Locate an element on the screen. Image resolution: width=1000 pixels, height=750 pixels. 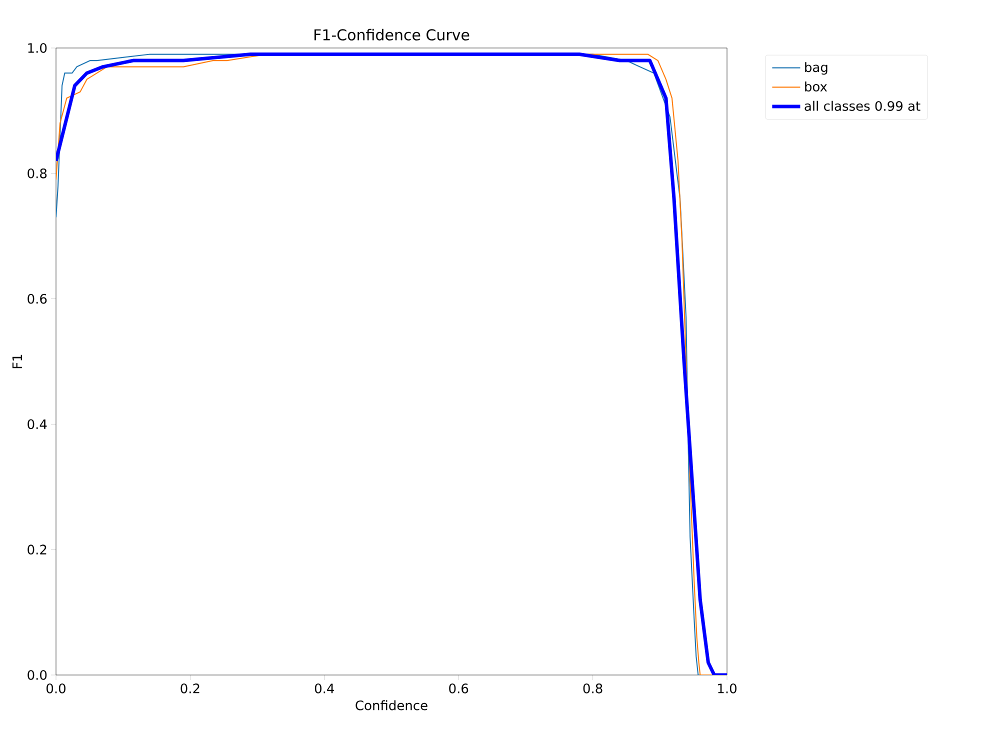
x-tick-label: 0.8 is located at coordinates (592, 689).